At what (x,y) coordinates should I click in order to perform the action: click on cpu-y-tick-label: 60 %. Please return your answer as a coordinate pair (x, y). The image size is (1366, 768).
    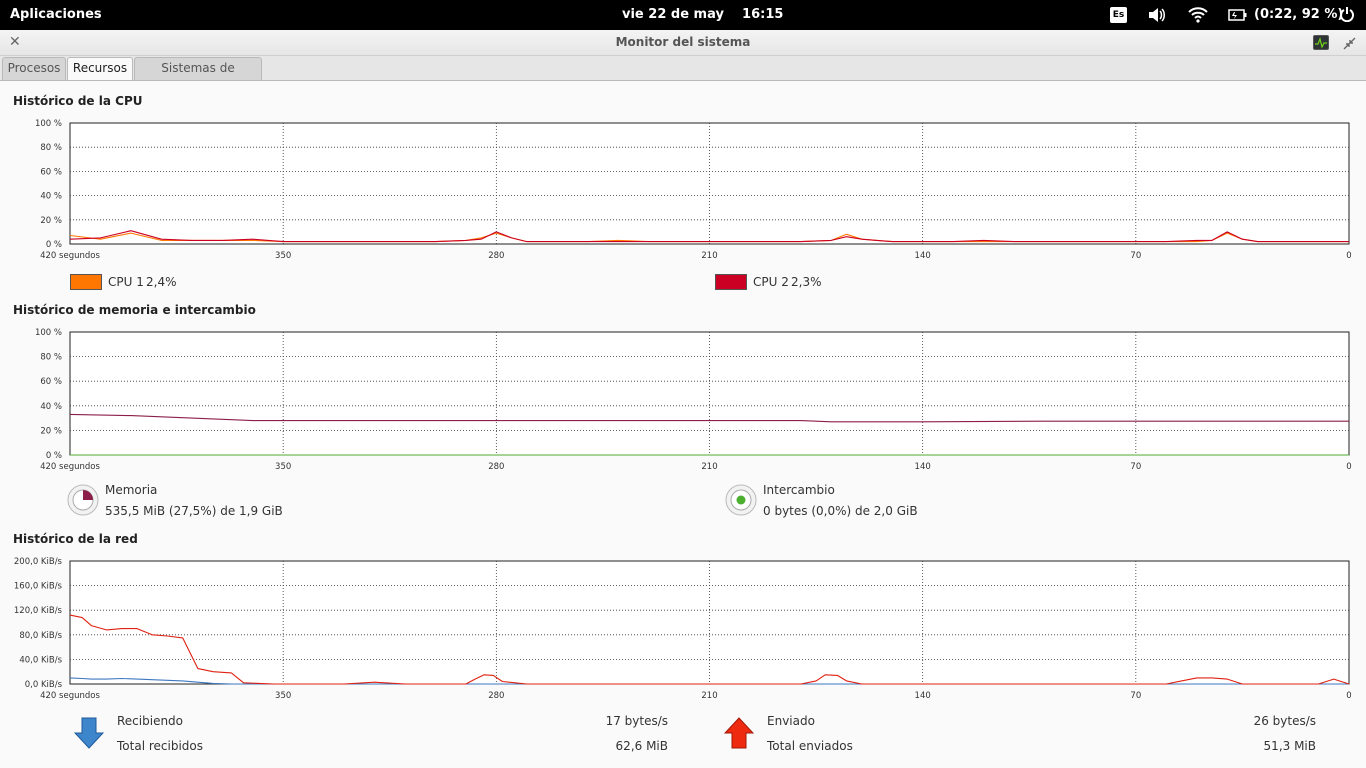
    Looking at the image, I should click on (51, 172).